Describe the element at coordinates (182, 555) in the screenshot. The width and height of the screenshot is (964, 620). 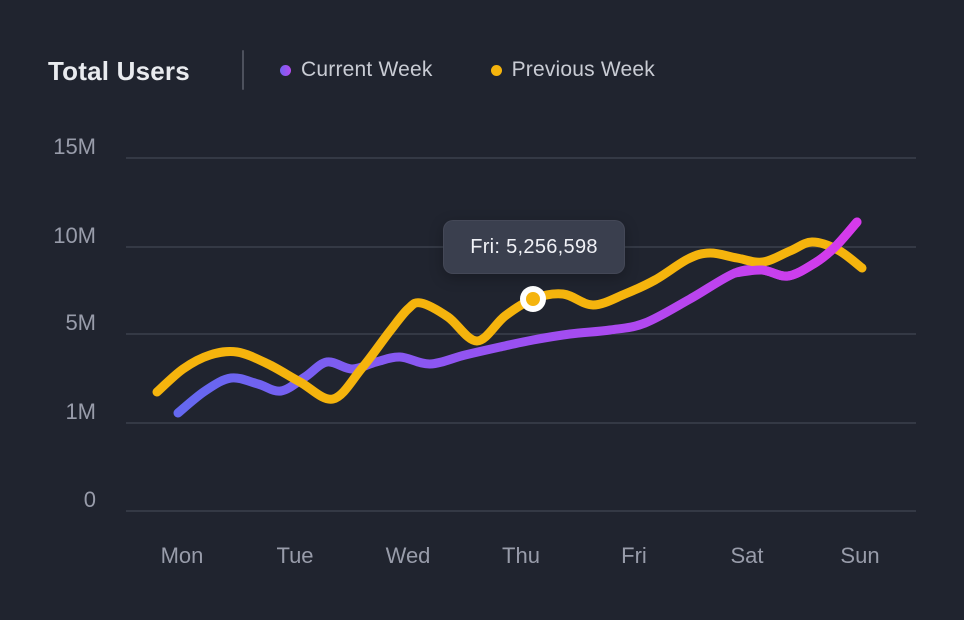
I see `x-tick-label: Mon` at that location.